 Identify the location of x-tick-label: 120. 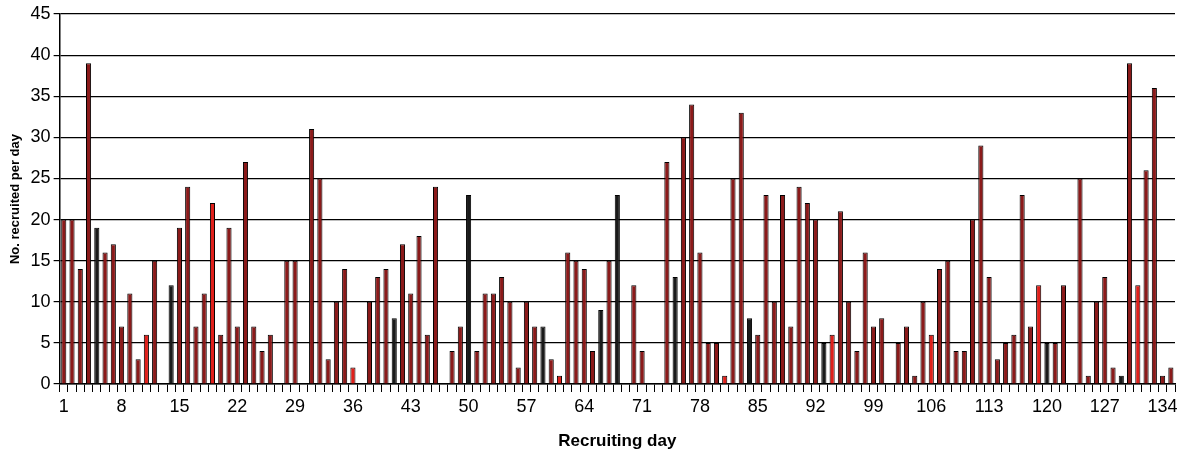
(1046, 405).